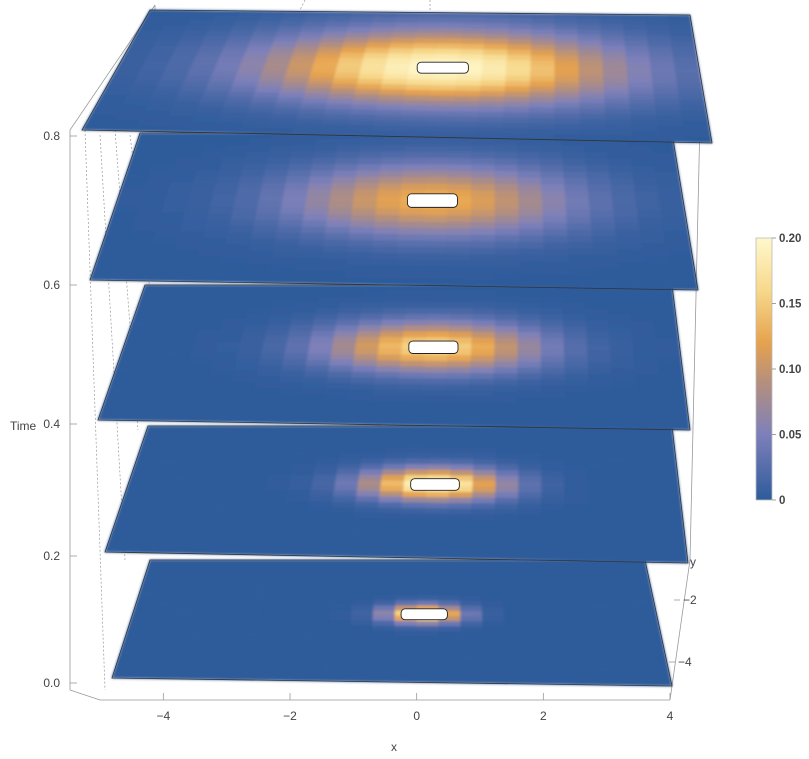 The image size is (809, 759). What do you see at coordinates (543, 716) in the screenshot?
I see `x-tick-label: 2` at bounding box center [543, 716].